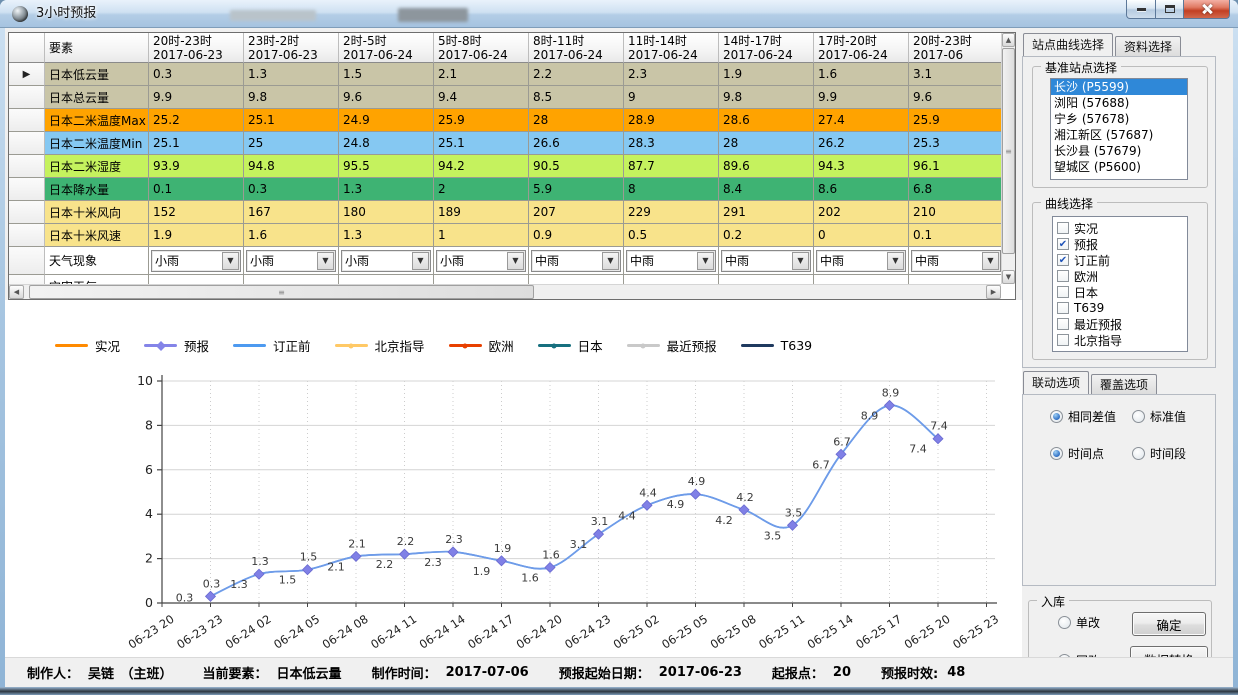 Image resolution: width=1238 pixels, height=695 pixels. Describe the element at coordinates (1008, 151) in the screenshot. I see `vertical-scroll-thumb: ≡` at that location.